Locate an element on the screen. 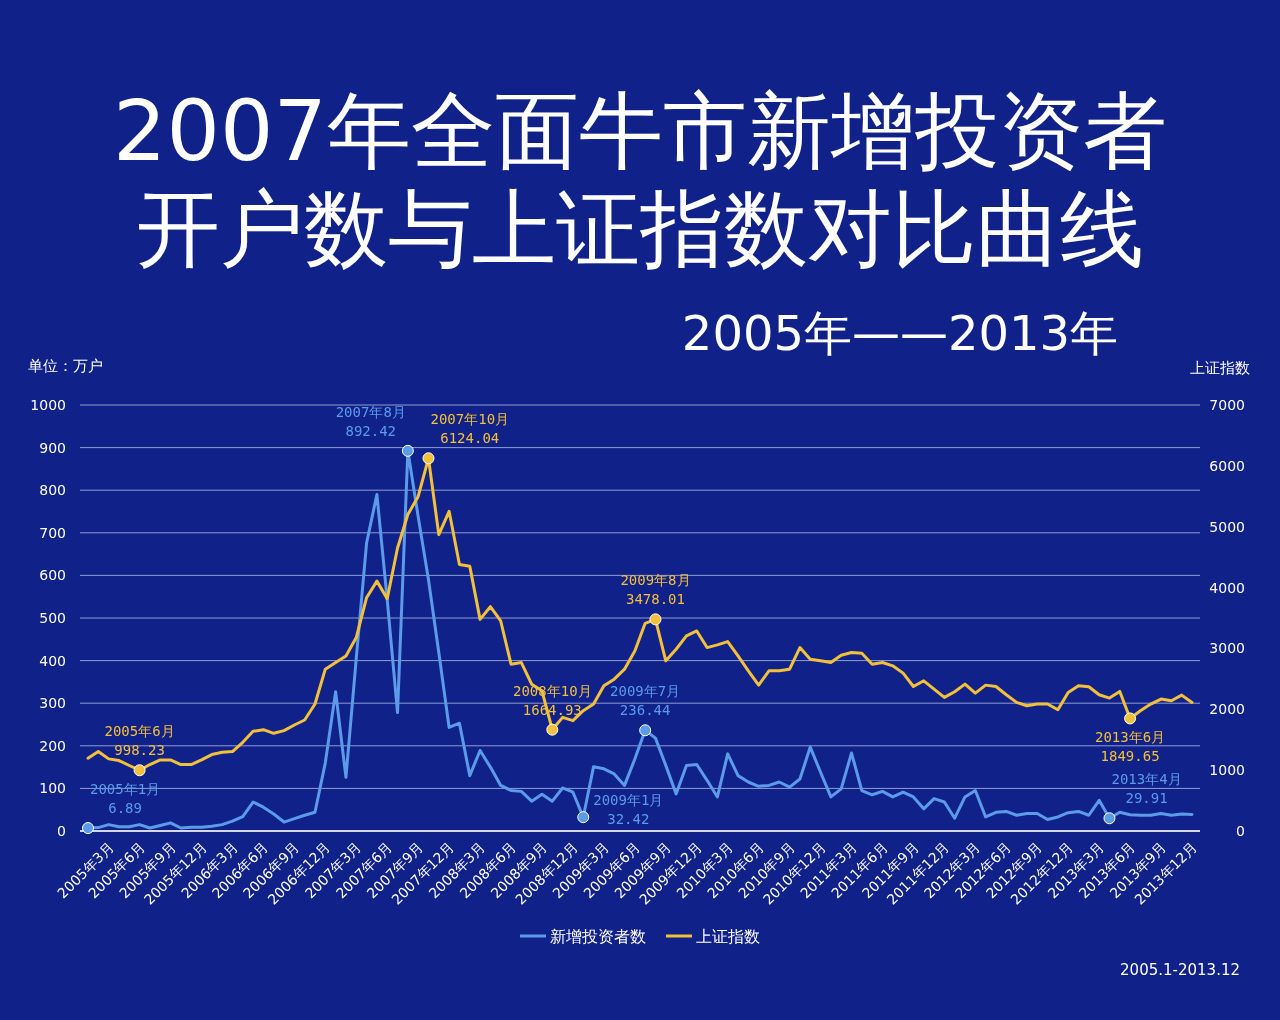 This screenshot has height=1020, width=1280. y-axis-title: 单位：万户 is located at coordinates (65, 366).